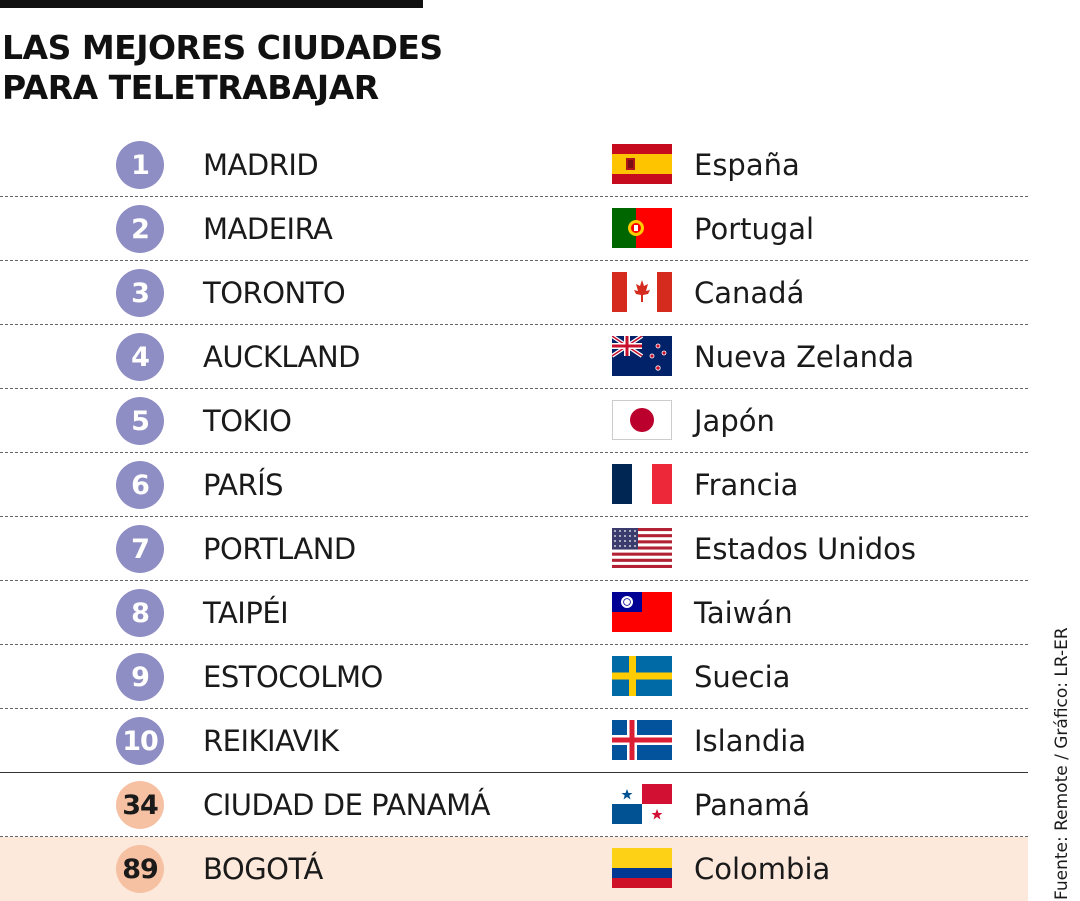 This screenshot has height=901, width=1080. I want to click on city-name: TORONTO, so click(274, 293).